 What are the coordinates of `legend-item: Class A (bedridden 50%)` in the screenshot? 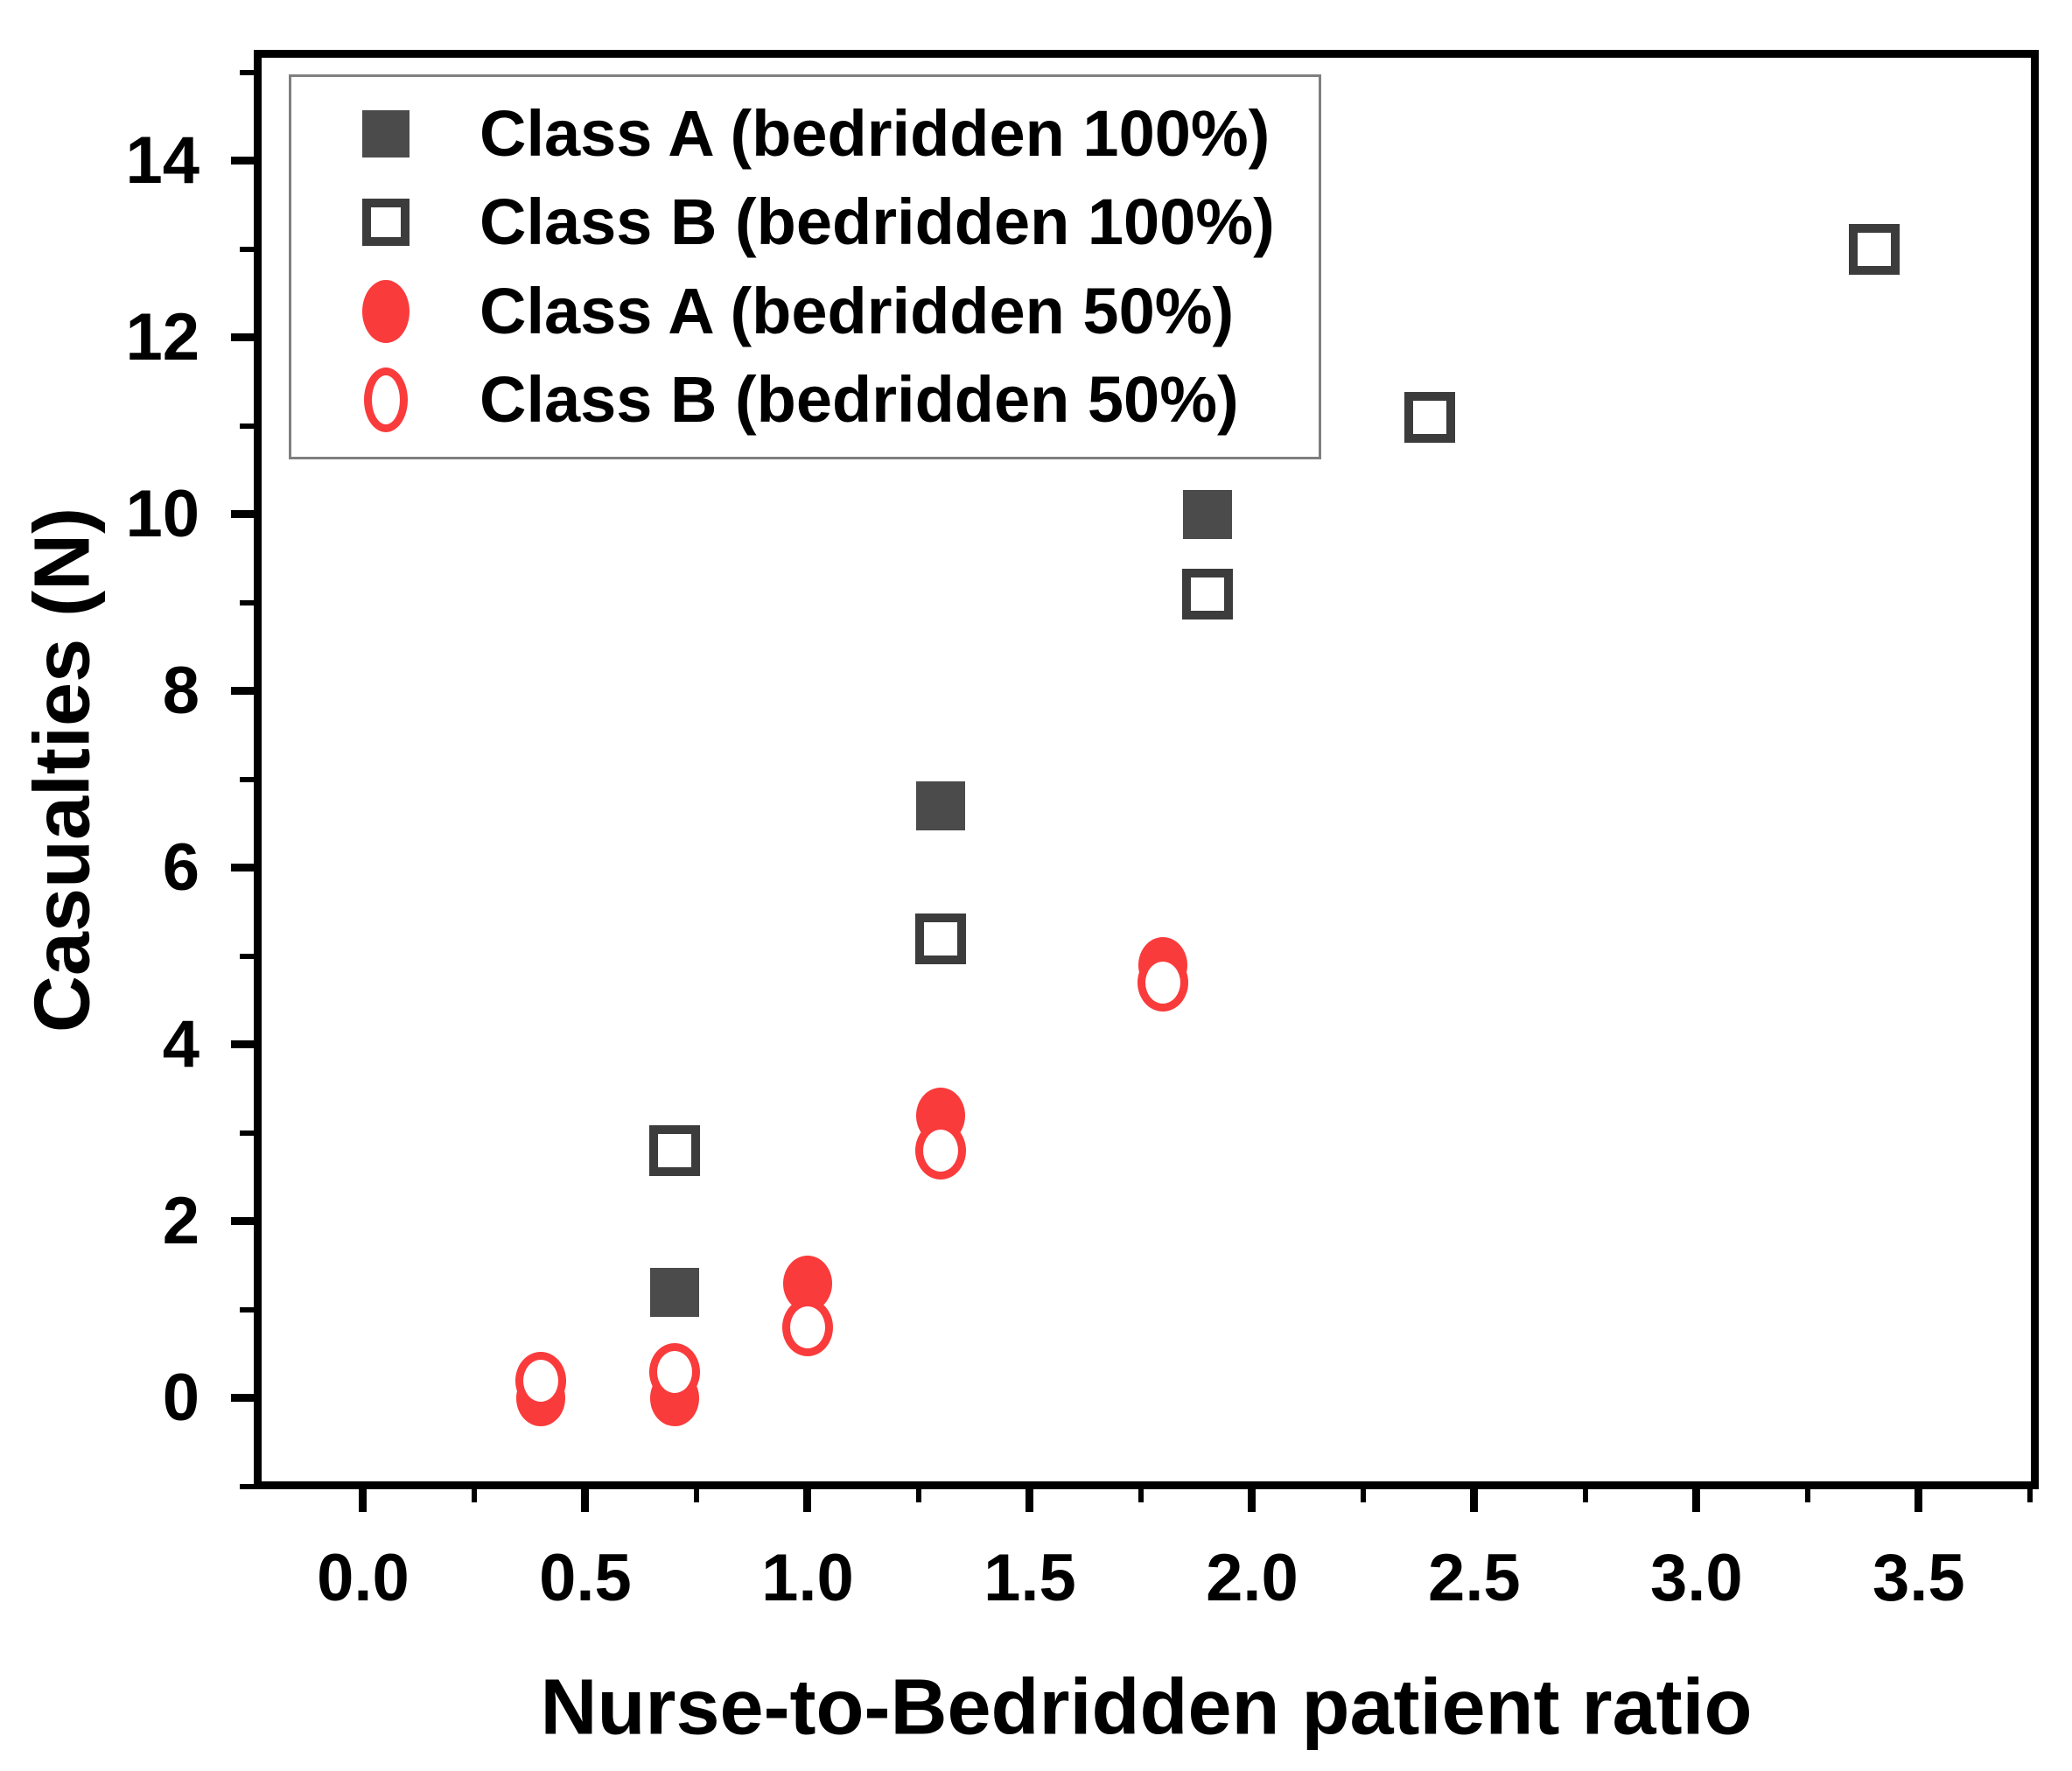 It's located at (805, 310).